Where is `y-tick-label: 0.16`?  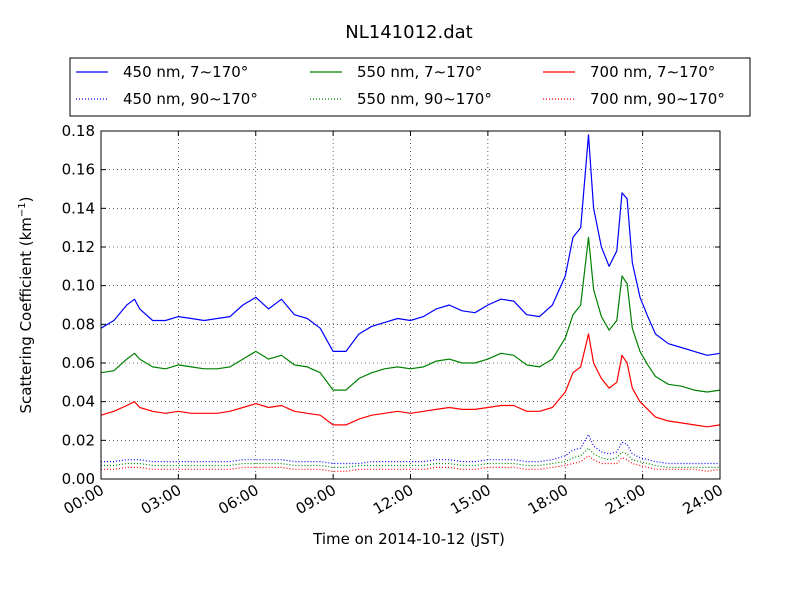 y-tick-label: 0.16 is located at coordinates (78, 170).